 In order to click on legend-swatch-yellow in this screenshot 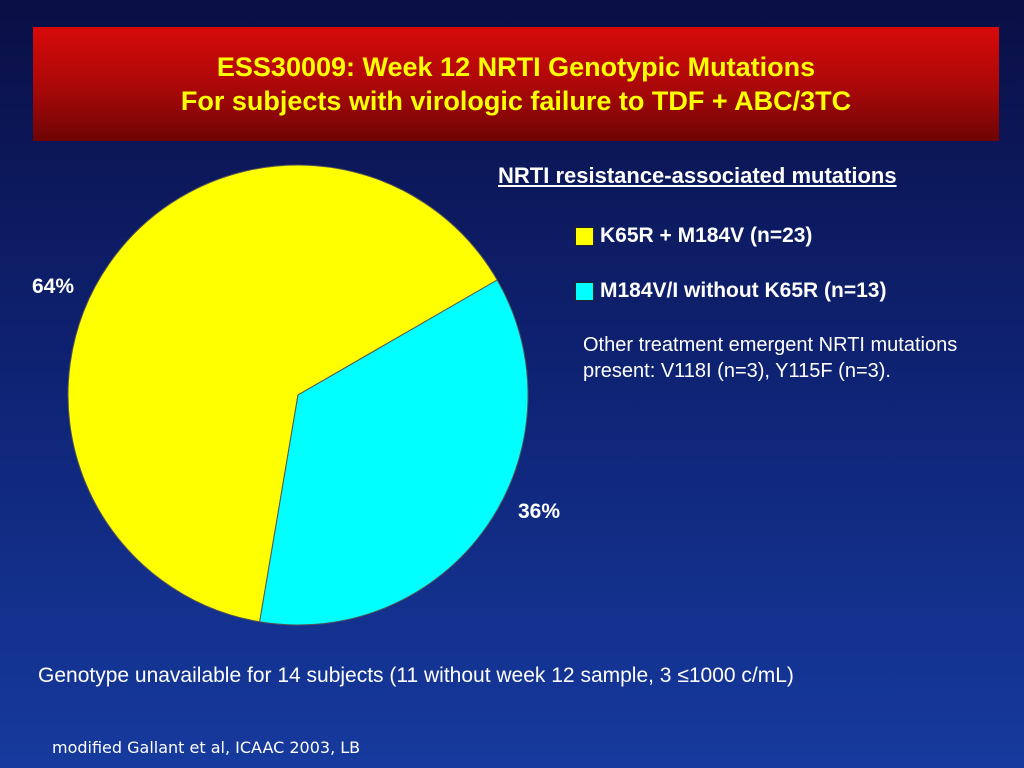, I will do `click(584, 236)`.